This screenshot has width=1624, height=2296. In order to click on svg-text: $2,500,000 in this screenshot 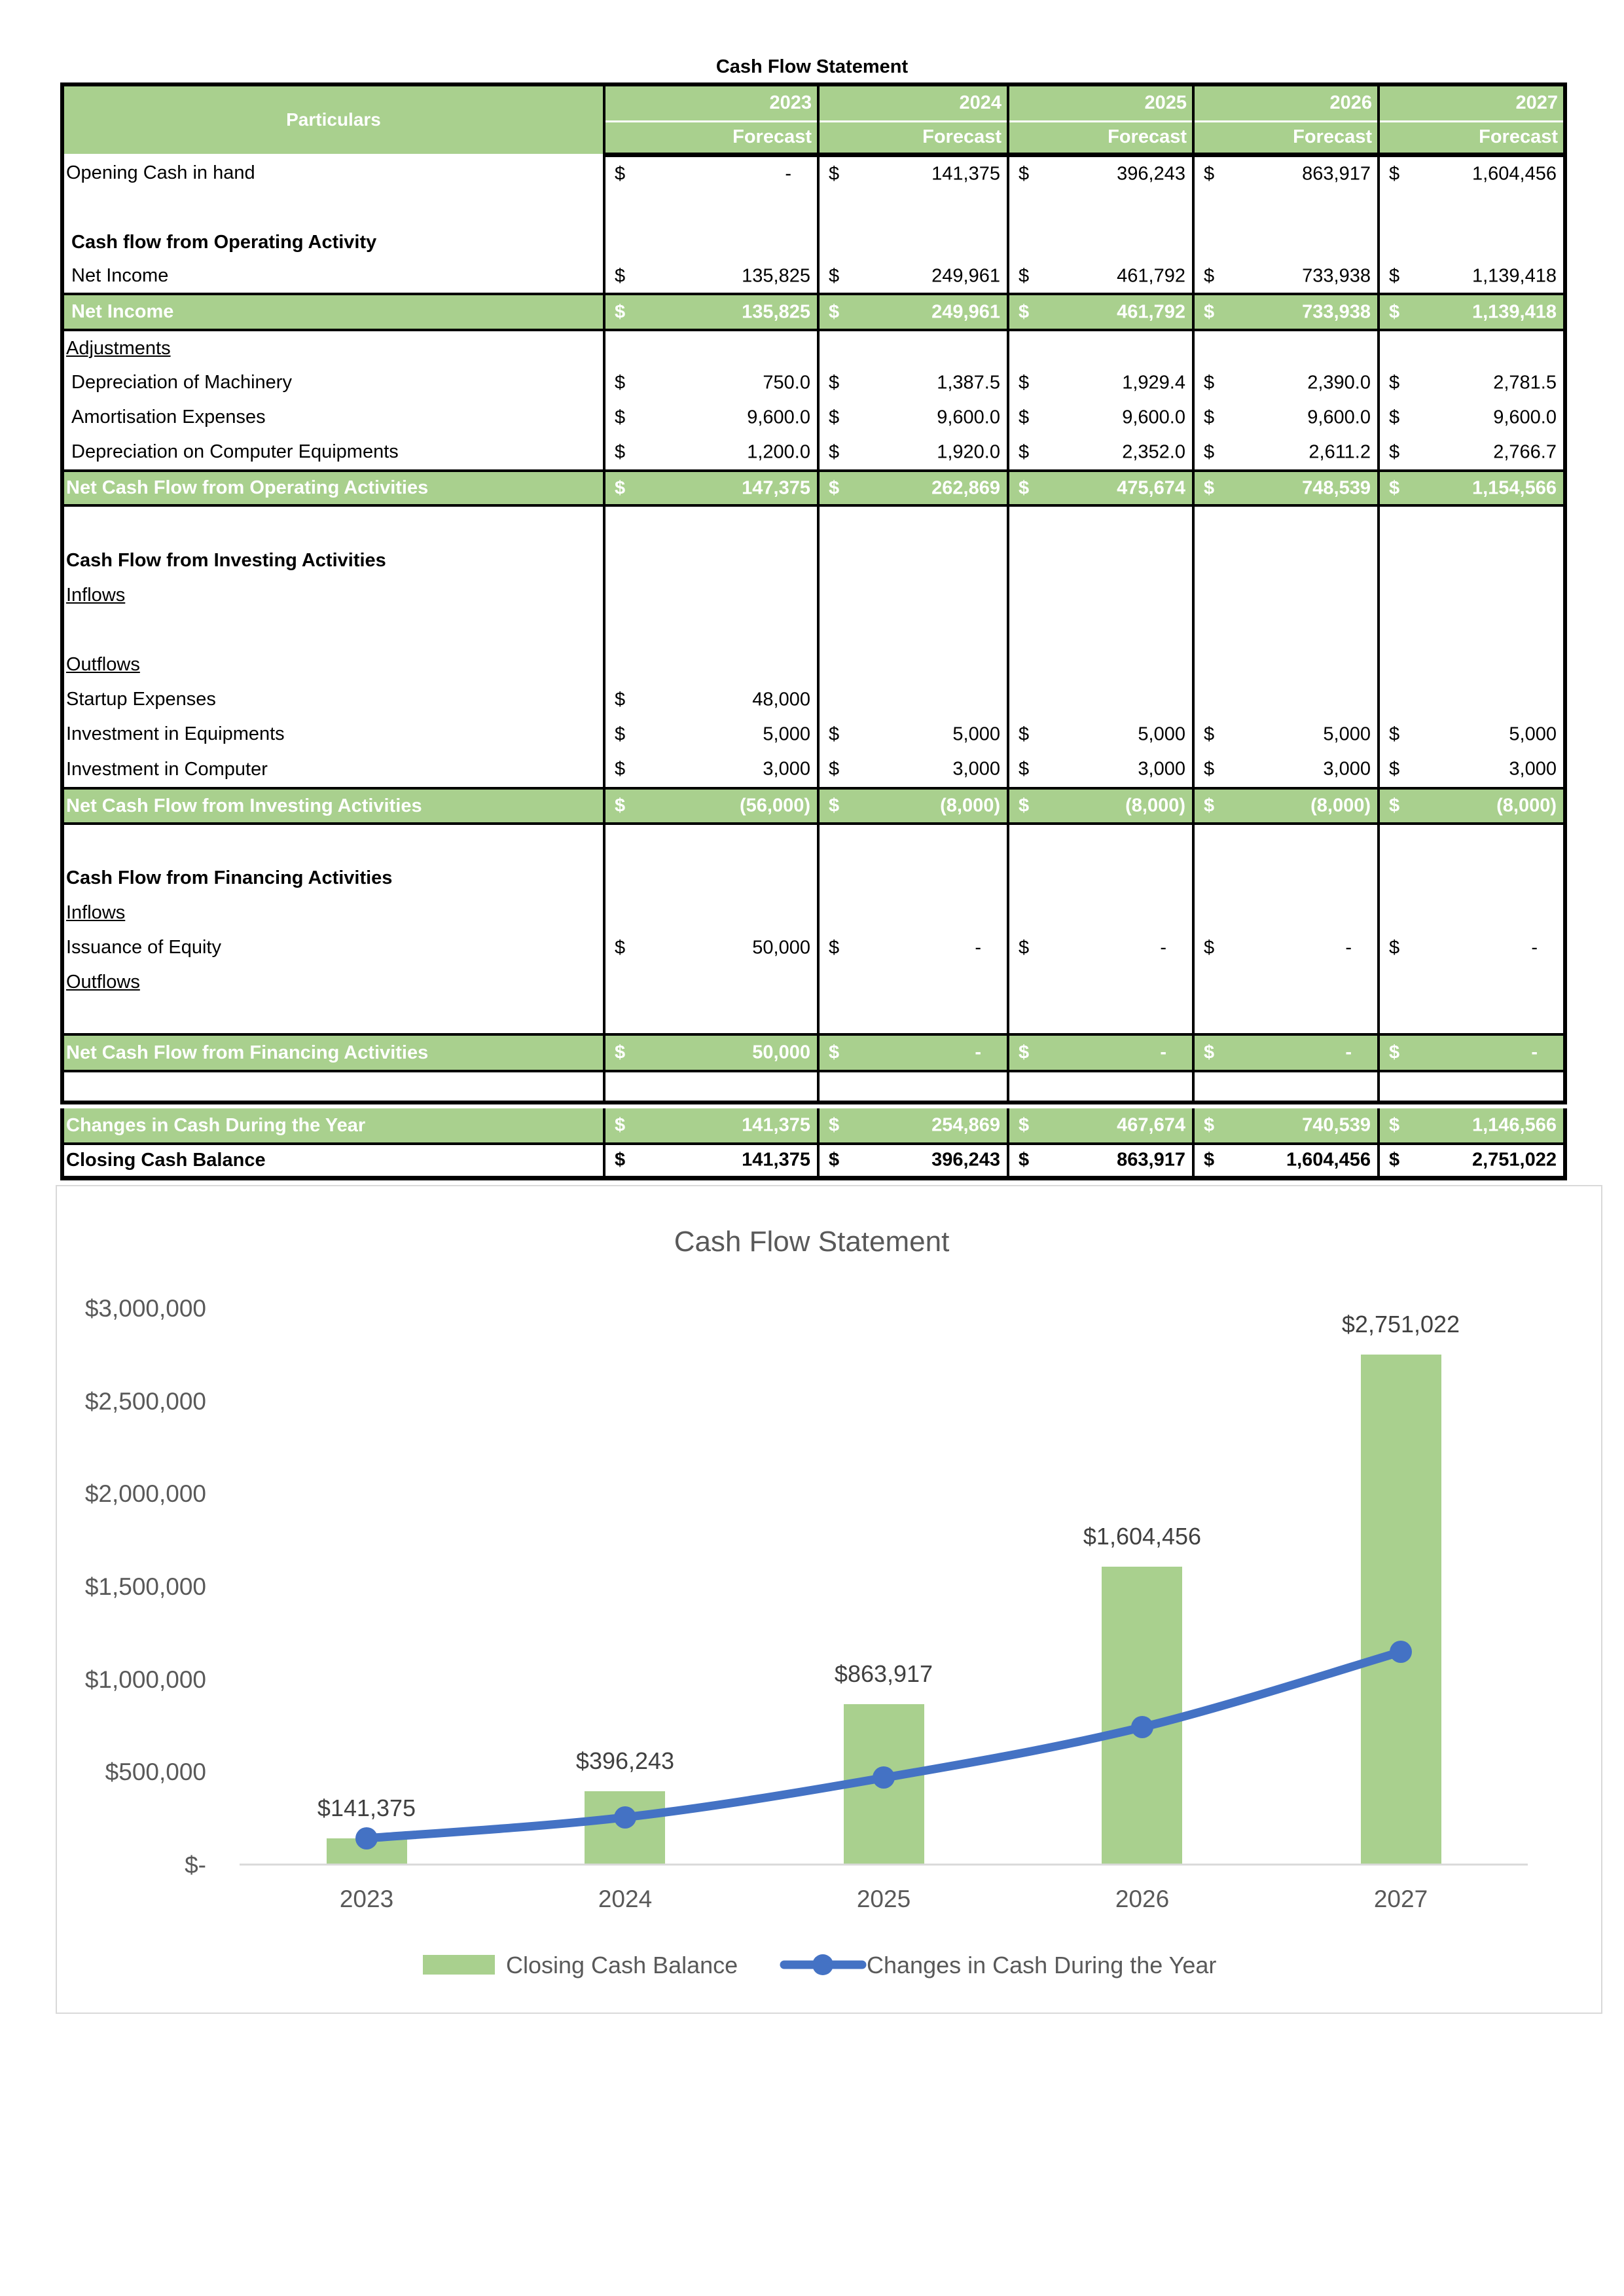, I will do `click(145, 1401)`.